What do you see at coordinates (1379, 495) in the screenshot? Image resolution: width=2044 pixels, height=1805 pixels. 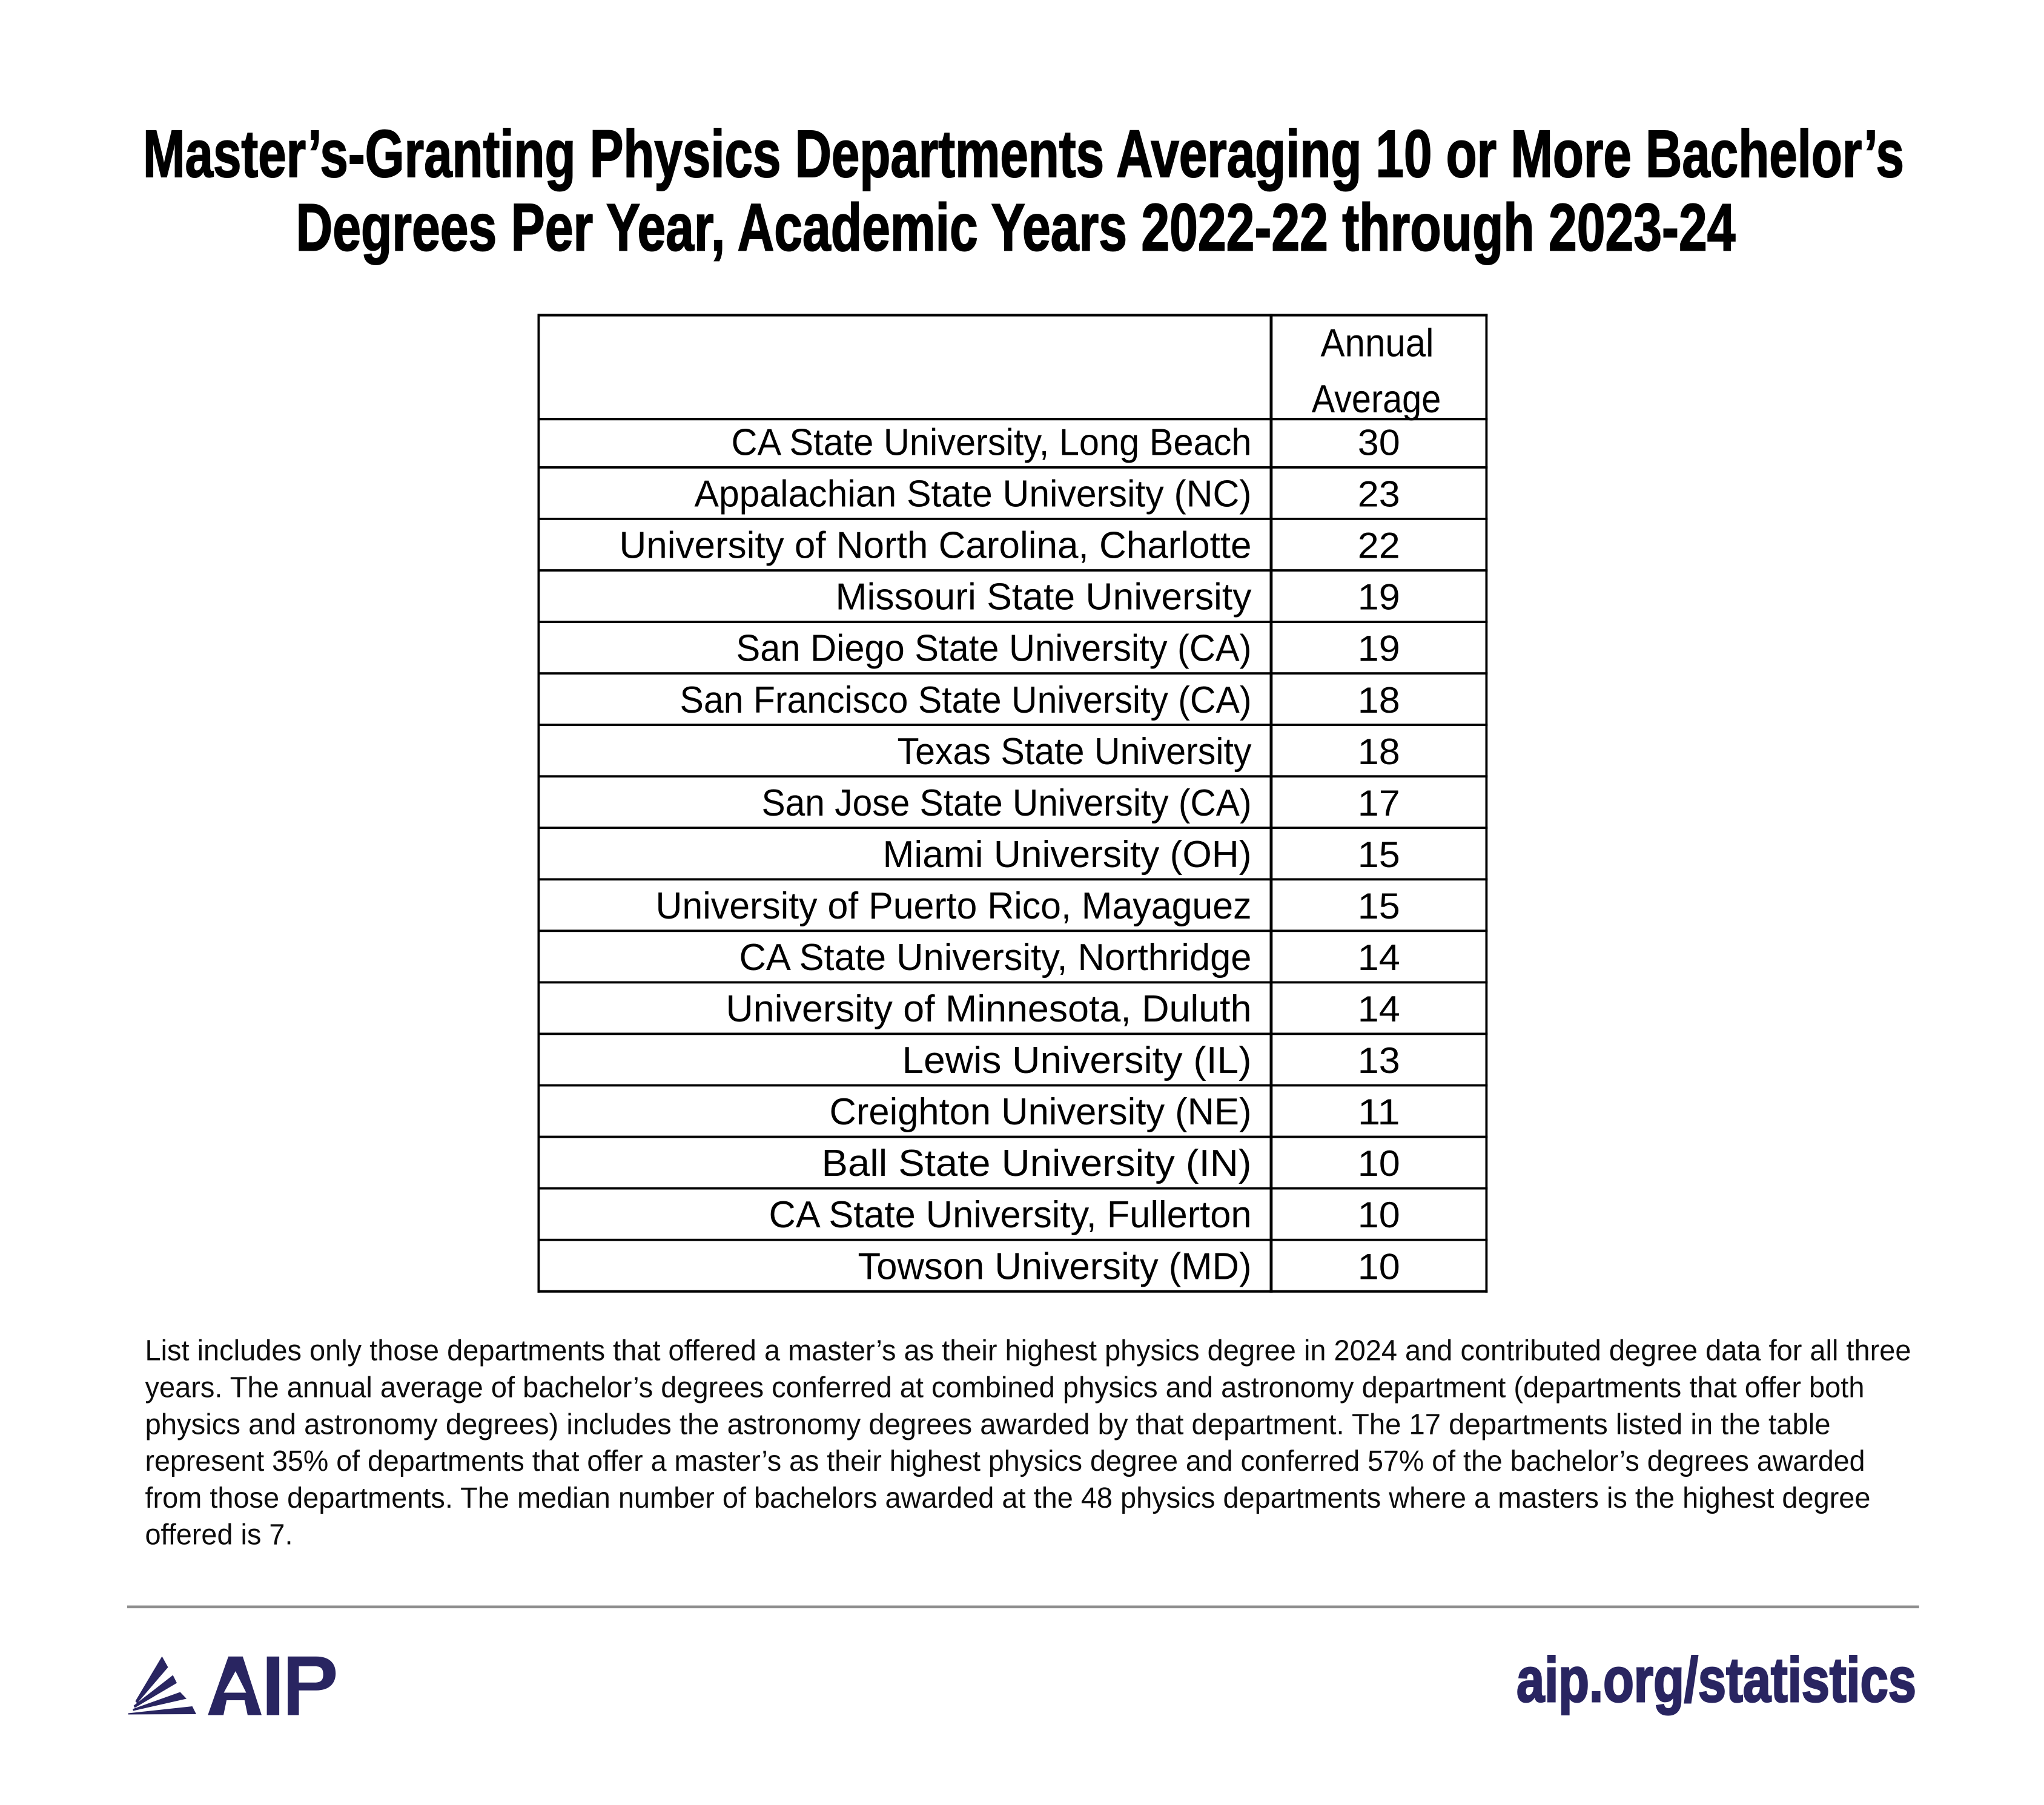 I see `svg-text: 23` at bounding box center [1379, 495].